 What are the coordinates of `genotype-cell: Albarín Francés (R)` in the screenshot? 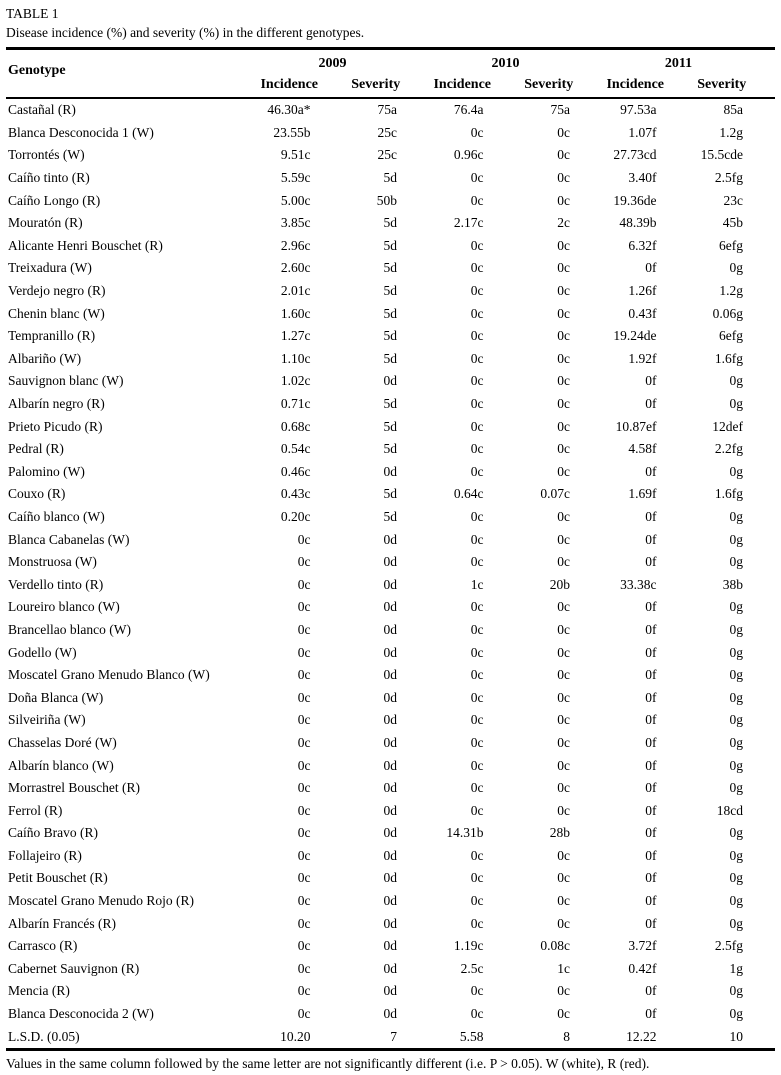 It's located at (62, 923).